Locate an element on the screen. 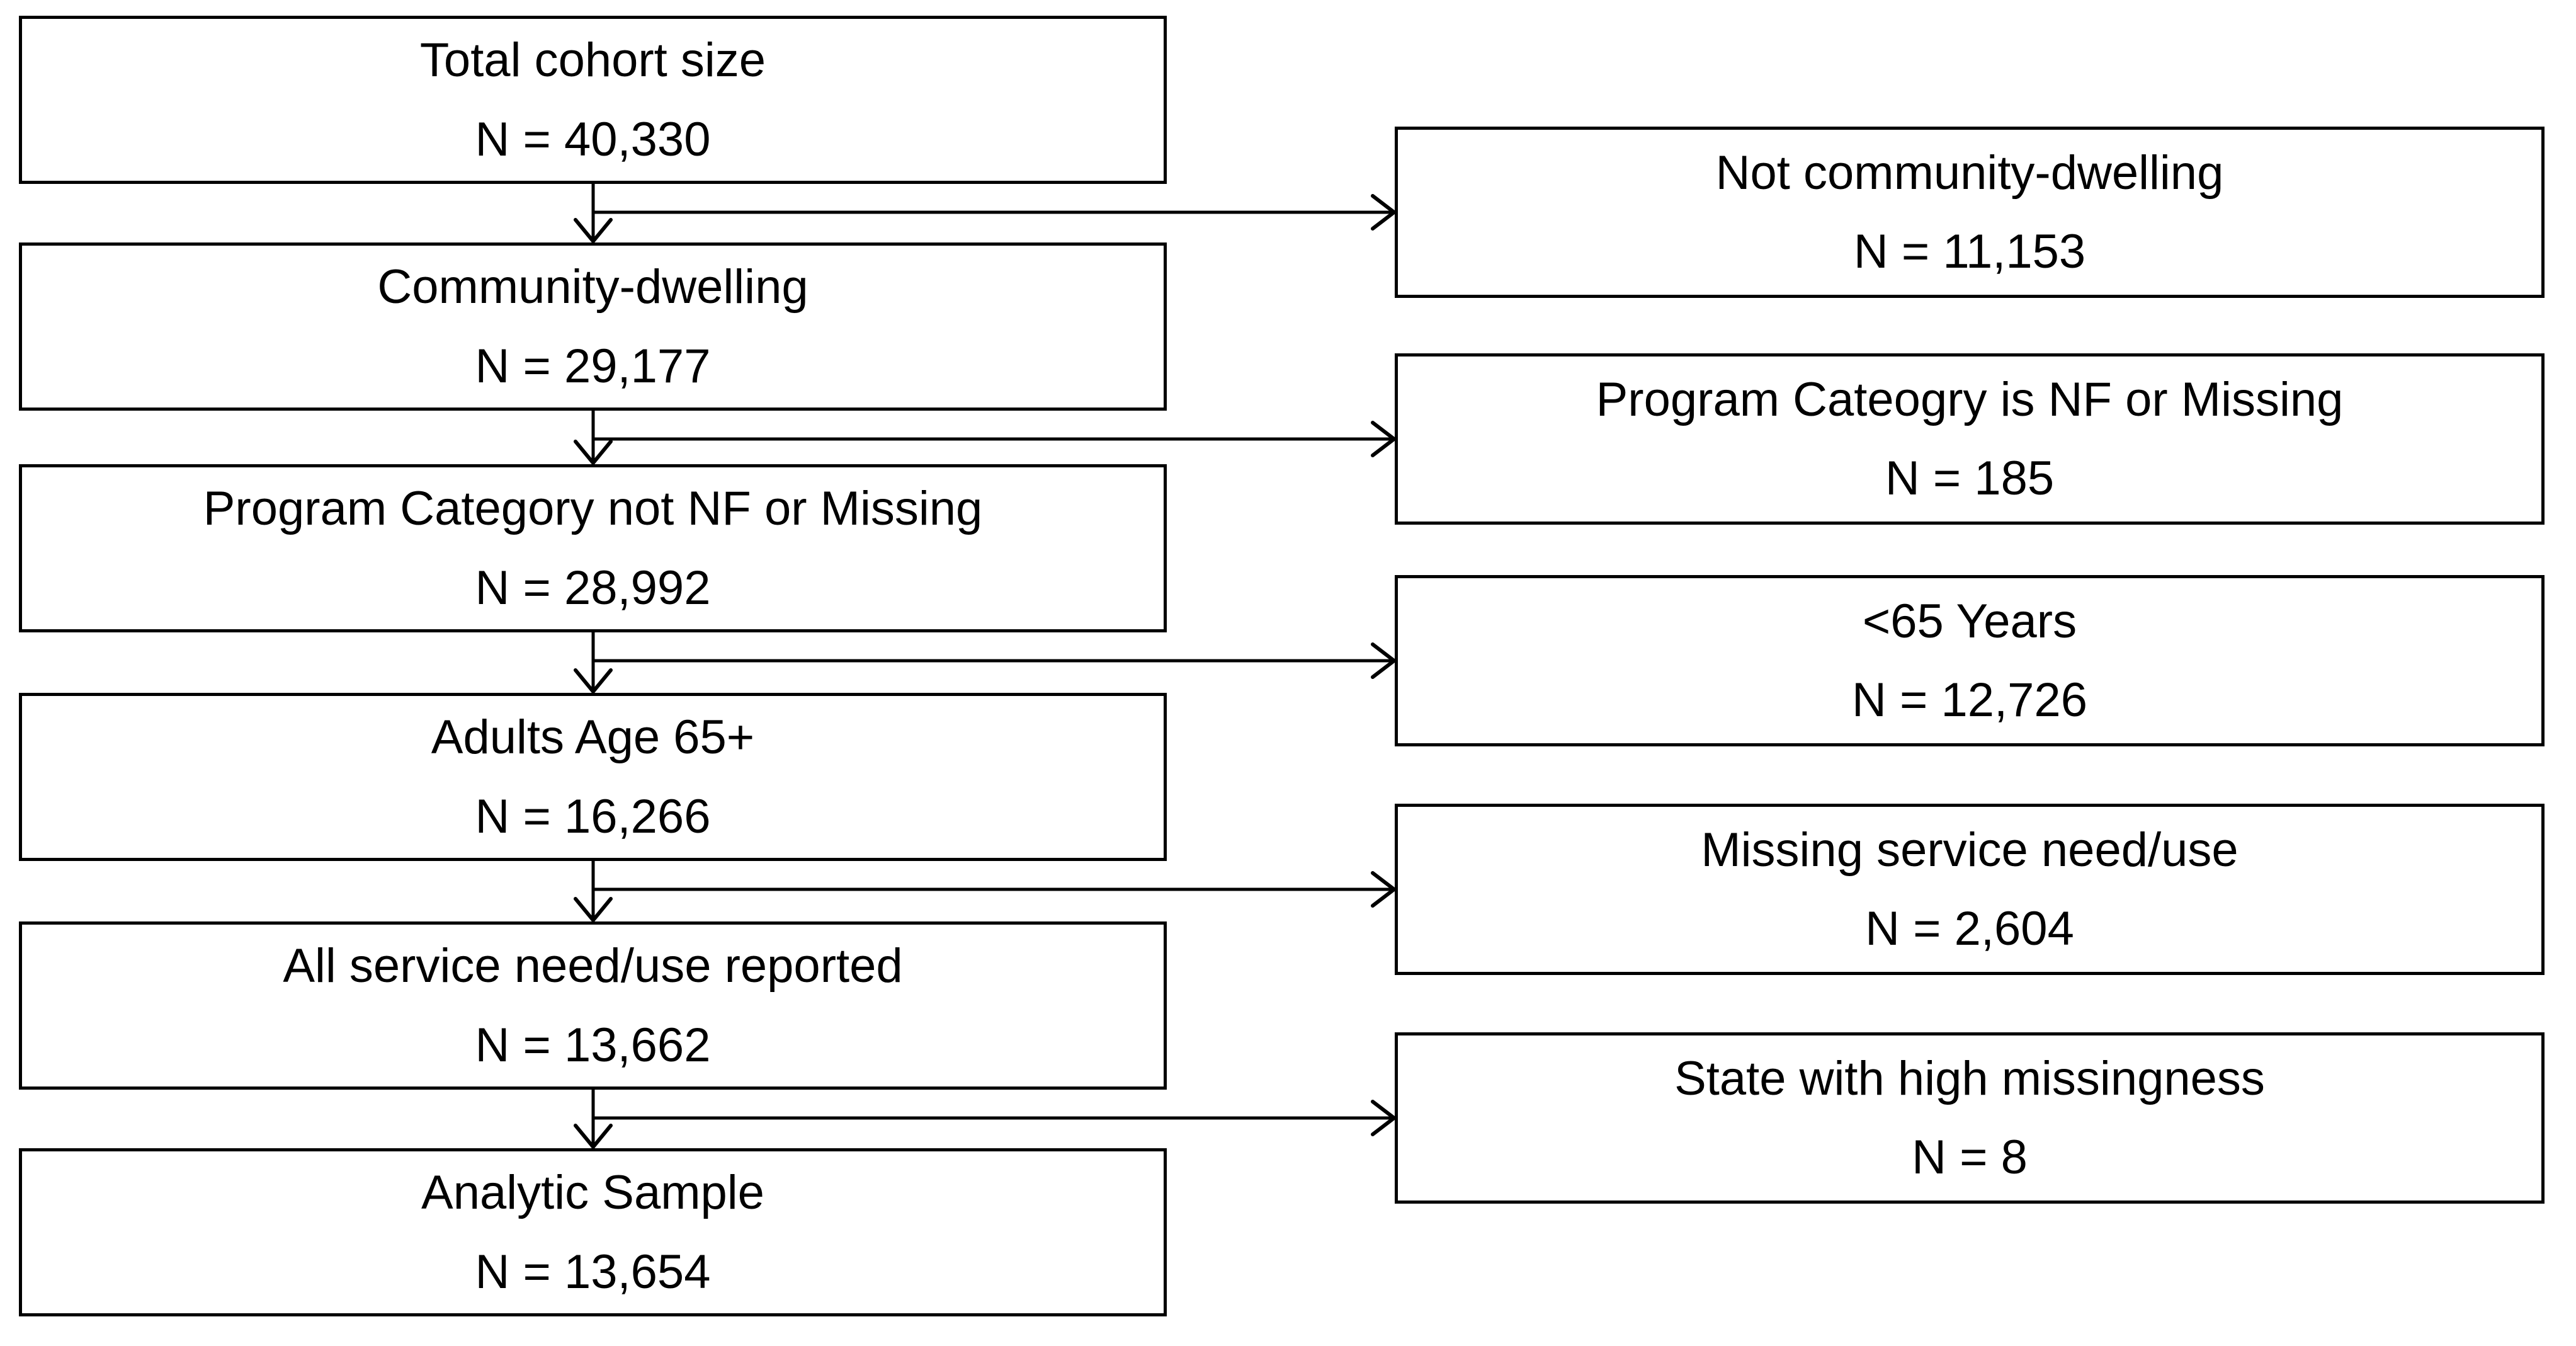  box-count: N = 8 is located at coordinates (1970, 1157).